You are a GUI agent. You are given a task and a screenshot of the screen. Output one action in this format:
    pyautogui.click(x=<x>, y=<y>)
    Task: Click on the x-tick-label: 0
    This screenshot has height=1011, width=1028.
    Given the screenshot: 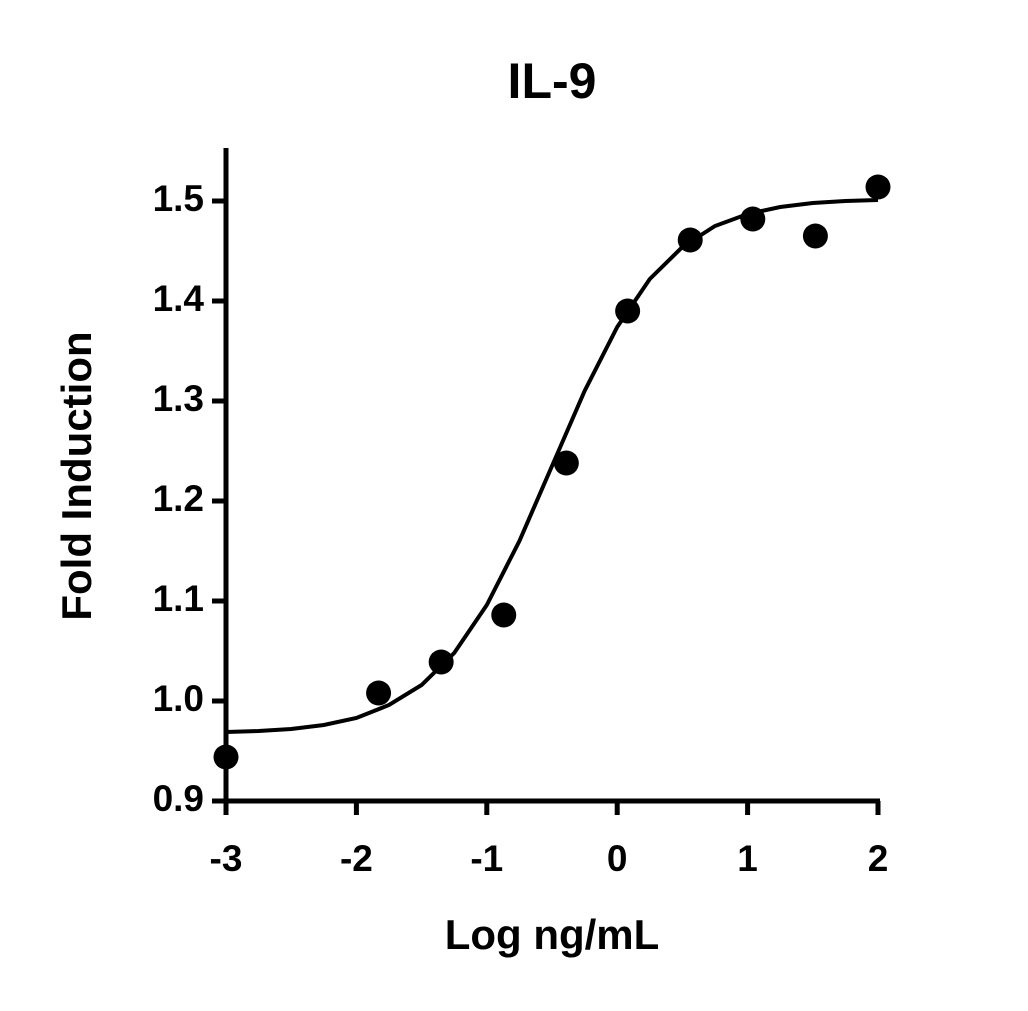 What is the action you would take?
    pyautogui.click(x=617, y=858)
    